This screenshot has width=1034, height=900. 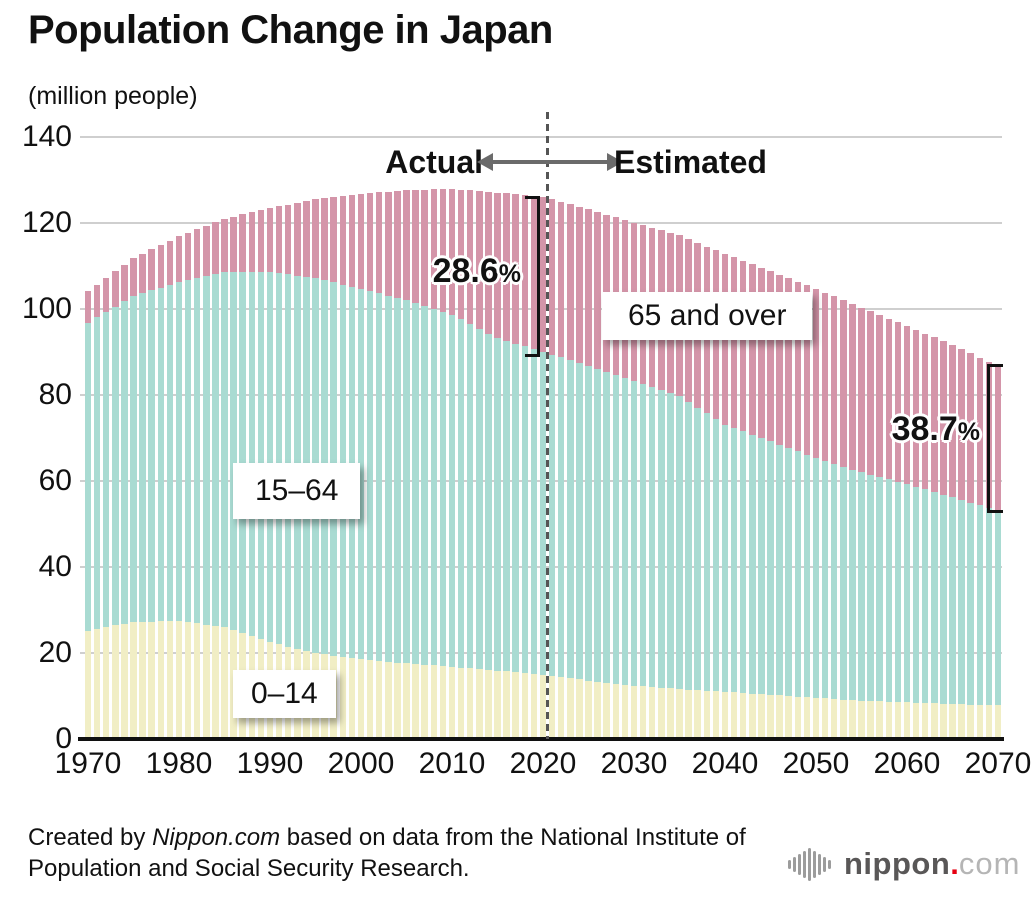 What do you see at coordinates (897, 863) in the screenshot?
I see `logo-wordmark: nippon` at bounding box center [897, 863].